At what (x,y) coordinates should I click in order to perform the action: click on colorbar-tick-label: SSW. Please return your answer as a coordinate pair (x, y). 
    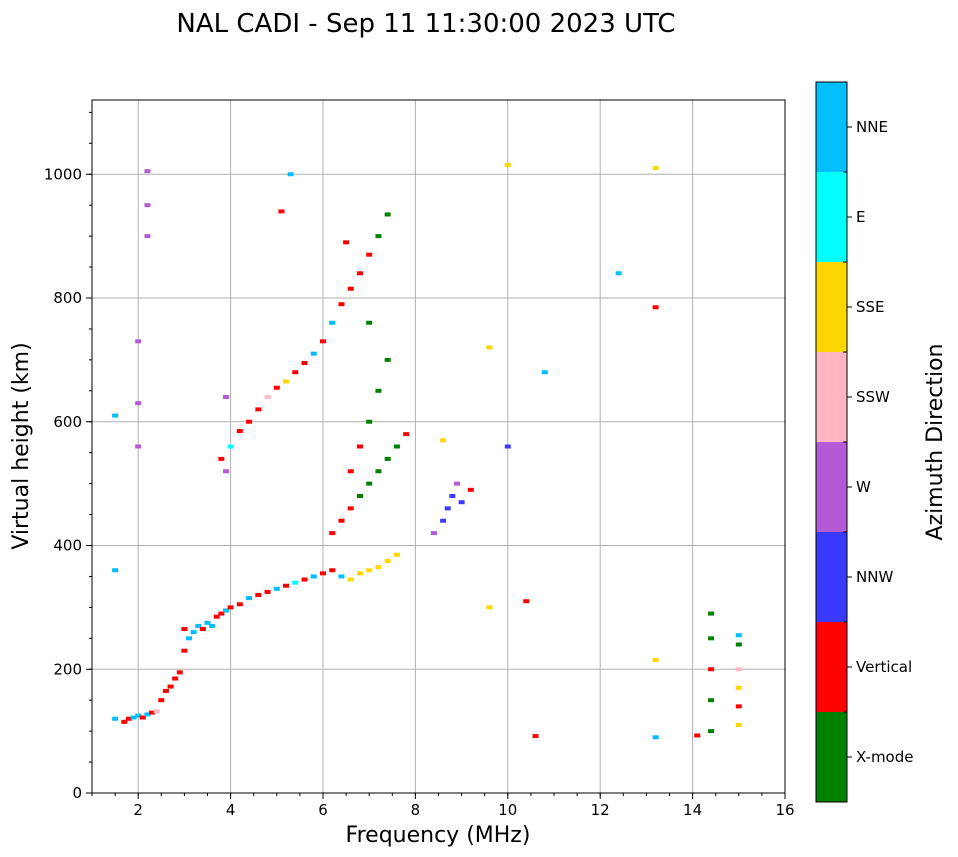
    Looking at the image, I should click on (873, 397).